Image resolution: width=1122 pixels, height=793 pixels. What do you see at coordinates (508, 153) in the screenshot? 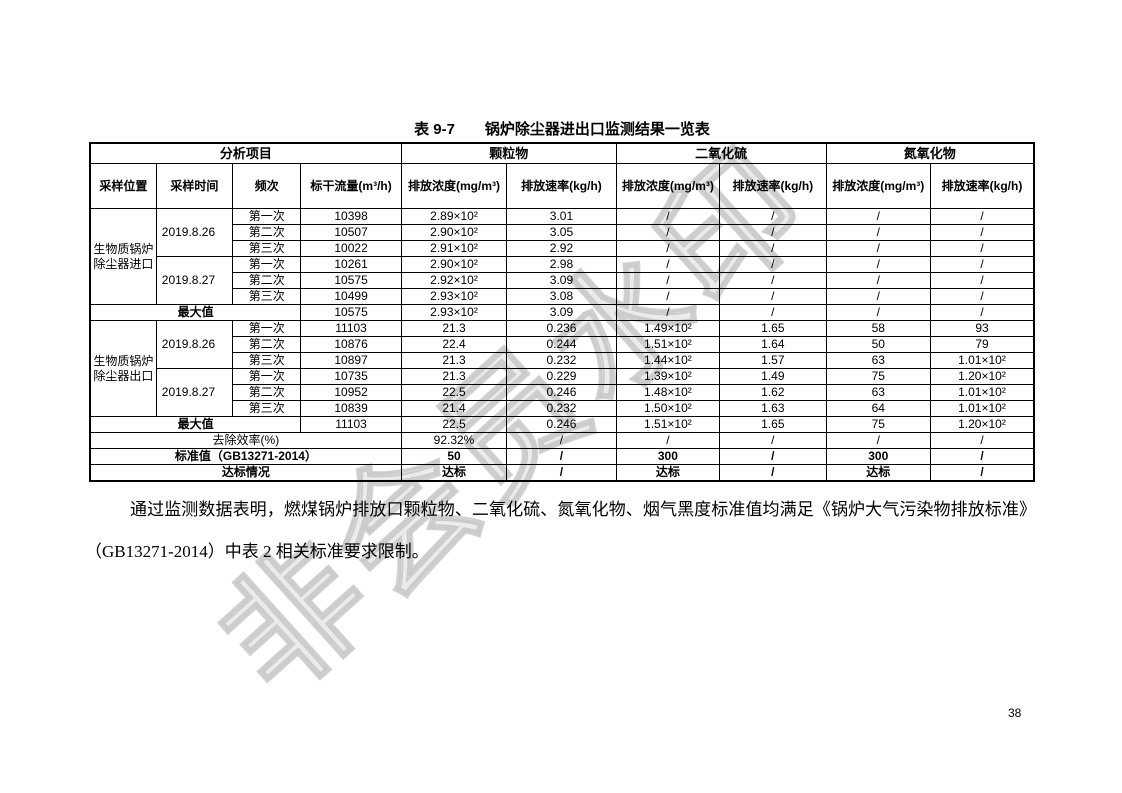
I see `group-header-particulate: 颗粒物` at bounding box center [508, 153].